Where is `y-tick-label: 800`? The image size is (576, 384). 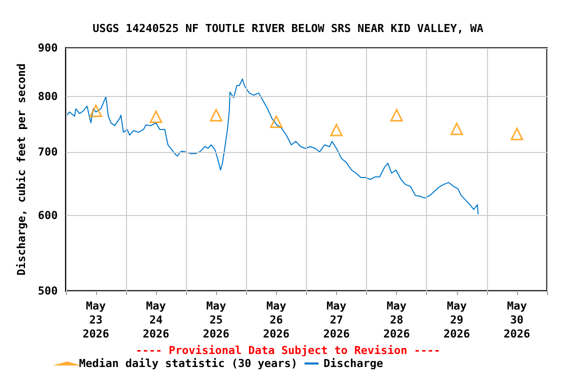 y-tick-label: 800 is located at coordinates (48, 97).